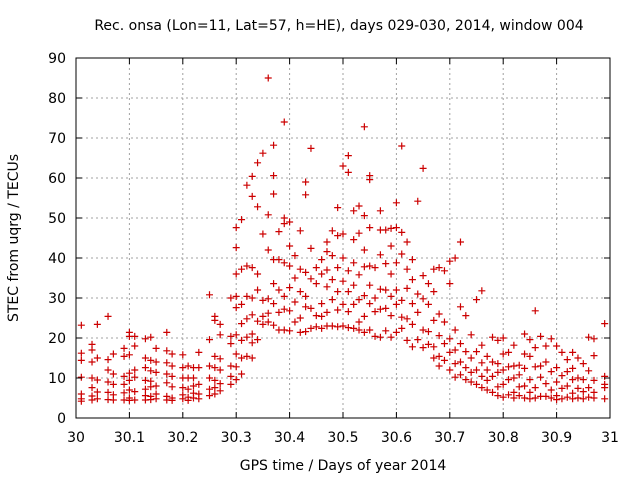 Image resolution: width=640 pixels, height=480 pixels. Describe the element at coordinates (57, 239) in the screenshot. I see `y-tick-labels: 0 10 20 30 40 50 60 70 80 90` at that location.